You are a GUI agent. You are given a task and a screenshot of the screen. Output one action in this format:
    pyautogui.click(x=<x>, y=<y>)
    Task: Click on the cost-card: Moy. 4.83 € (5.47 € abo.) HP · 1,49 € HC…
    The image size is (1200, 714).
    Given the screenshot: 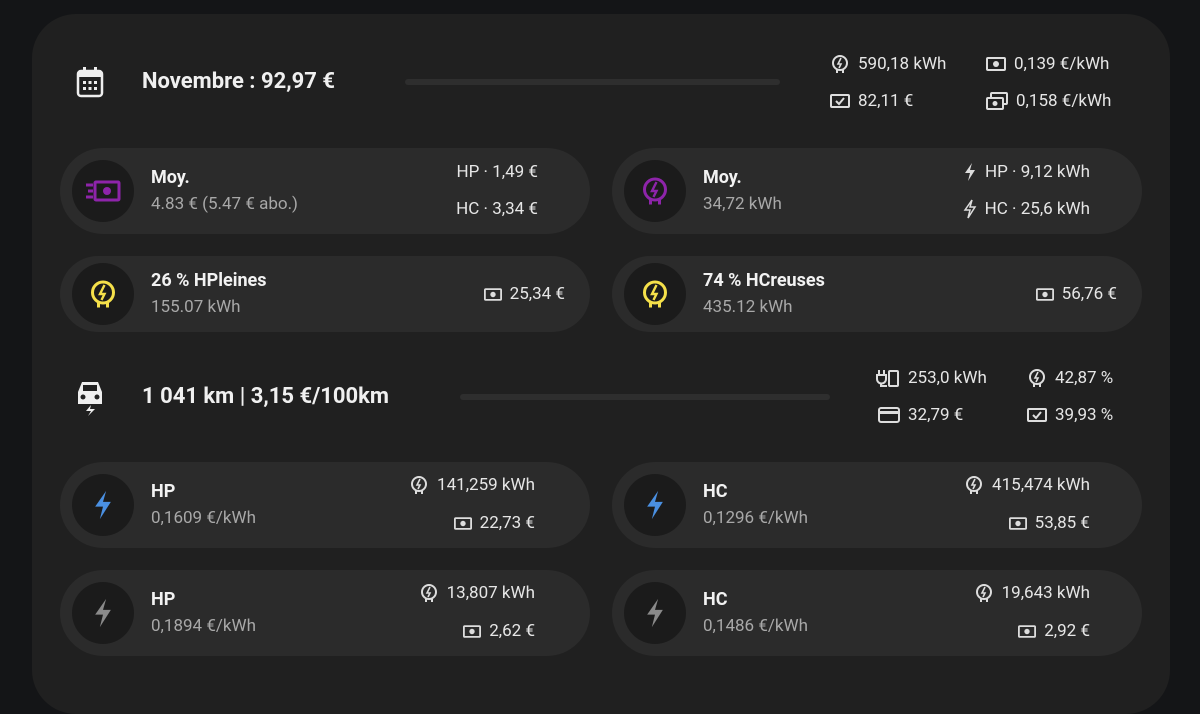 What is the action you would take?
    pyautogui.click(x=325, y=191)
    